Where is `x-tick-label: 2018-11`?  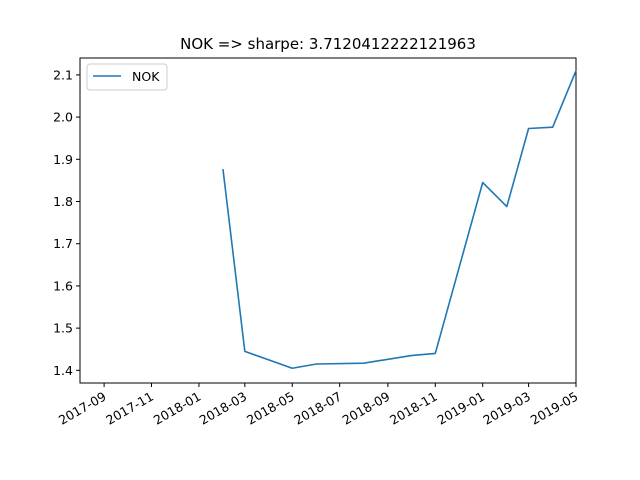 x-tick-label: 2018-11 is located at coordinates (413, 408).